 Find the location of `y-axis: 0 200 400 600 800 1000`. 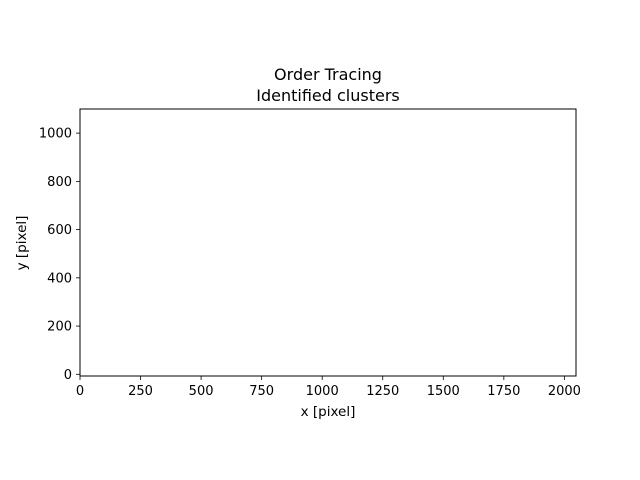

y-axis: 0 200 400 600 800 1000 is located at coordinates (59, 255).